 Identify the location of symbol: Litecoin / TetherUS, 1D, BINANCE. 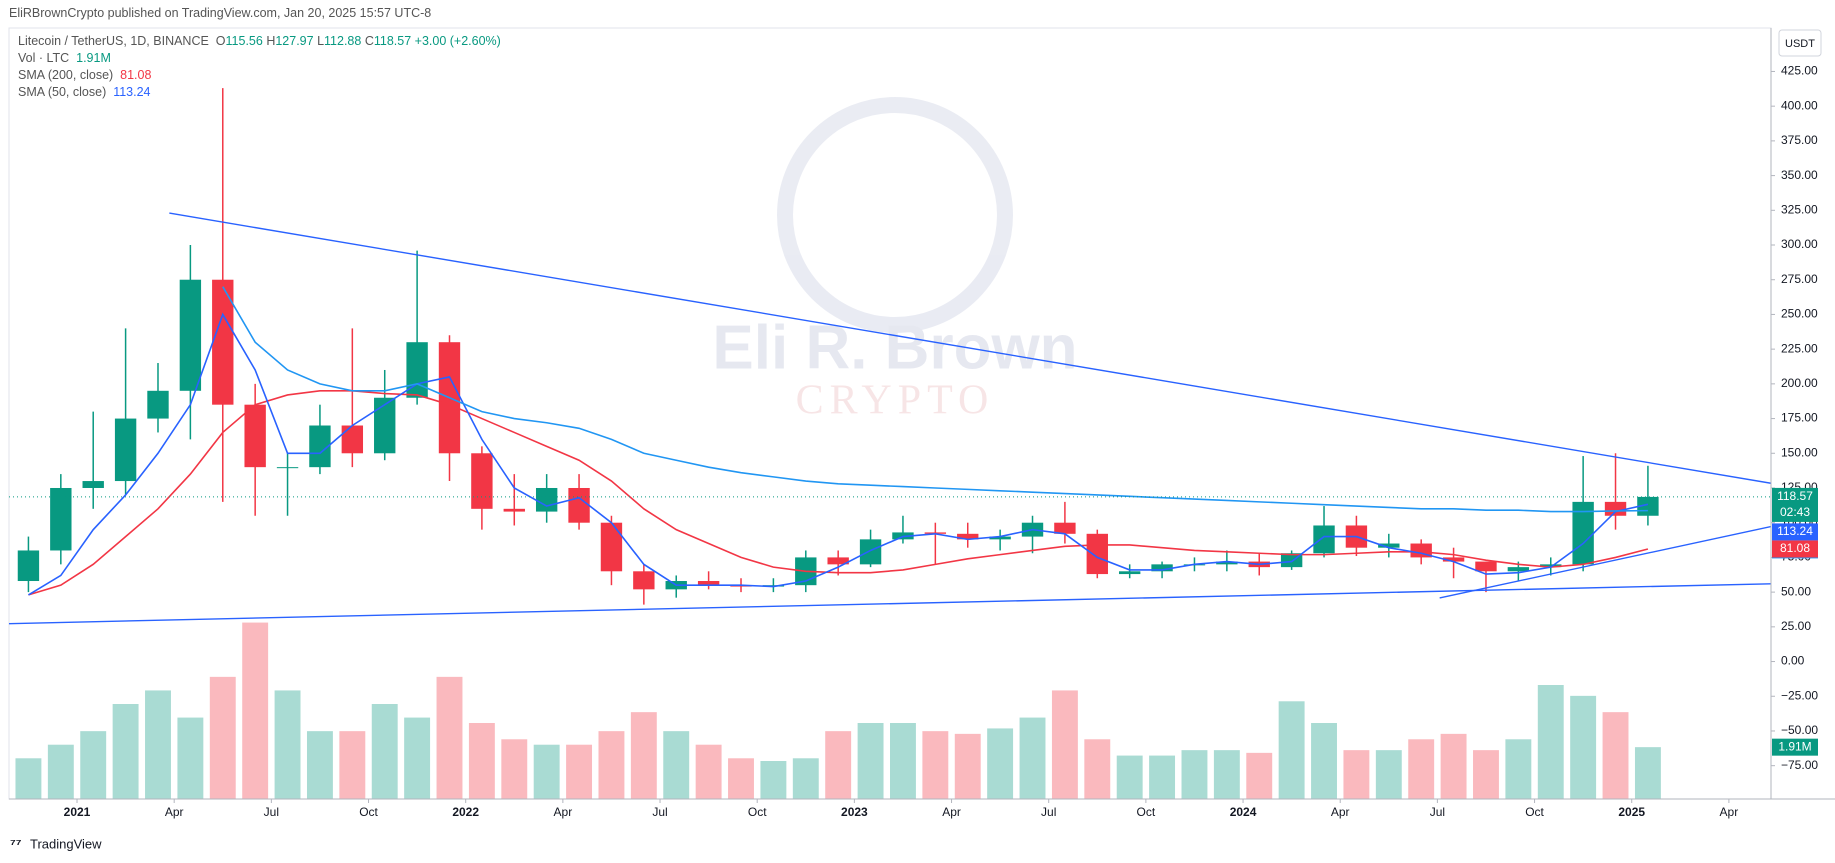
(113, 41).